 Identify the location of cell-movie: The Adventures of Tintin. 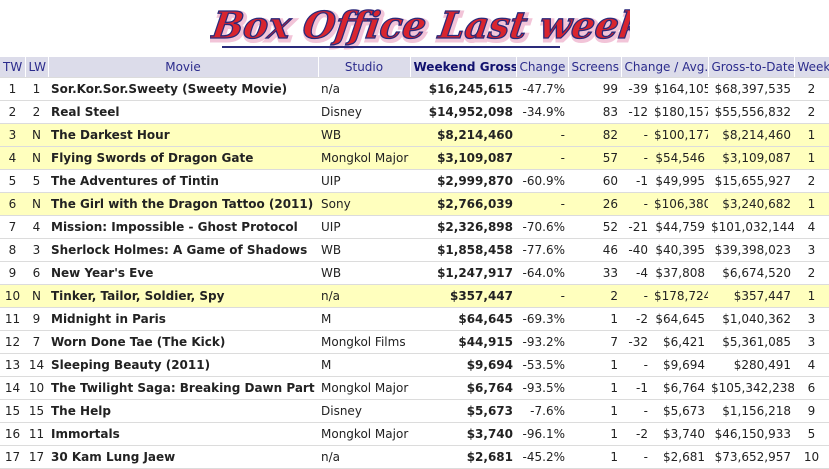
(183, 181).